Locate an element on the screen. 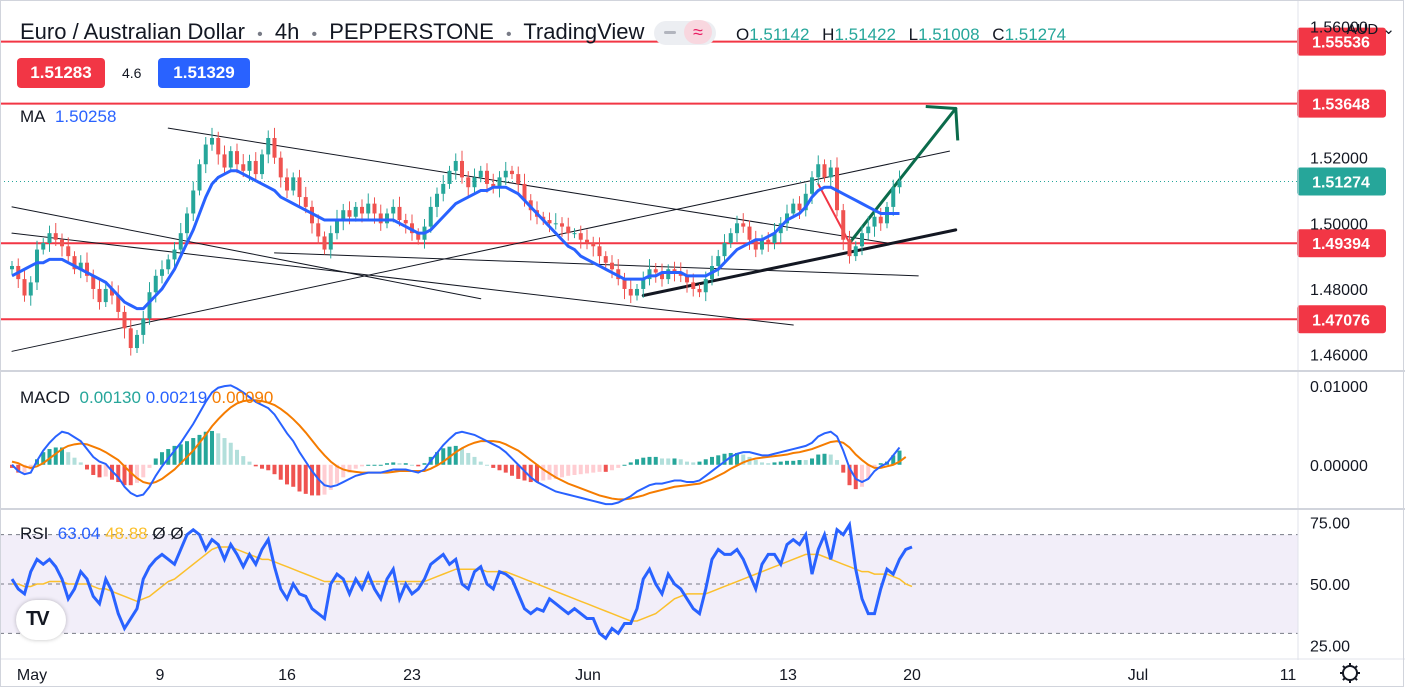 The width and height of the screenshot is (1405, 687). rsi-tick-label: 25.00 is located at coordinates (1330, 647).